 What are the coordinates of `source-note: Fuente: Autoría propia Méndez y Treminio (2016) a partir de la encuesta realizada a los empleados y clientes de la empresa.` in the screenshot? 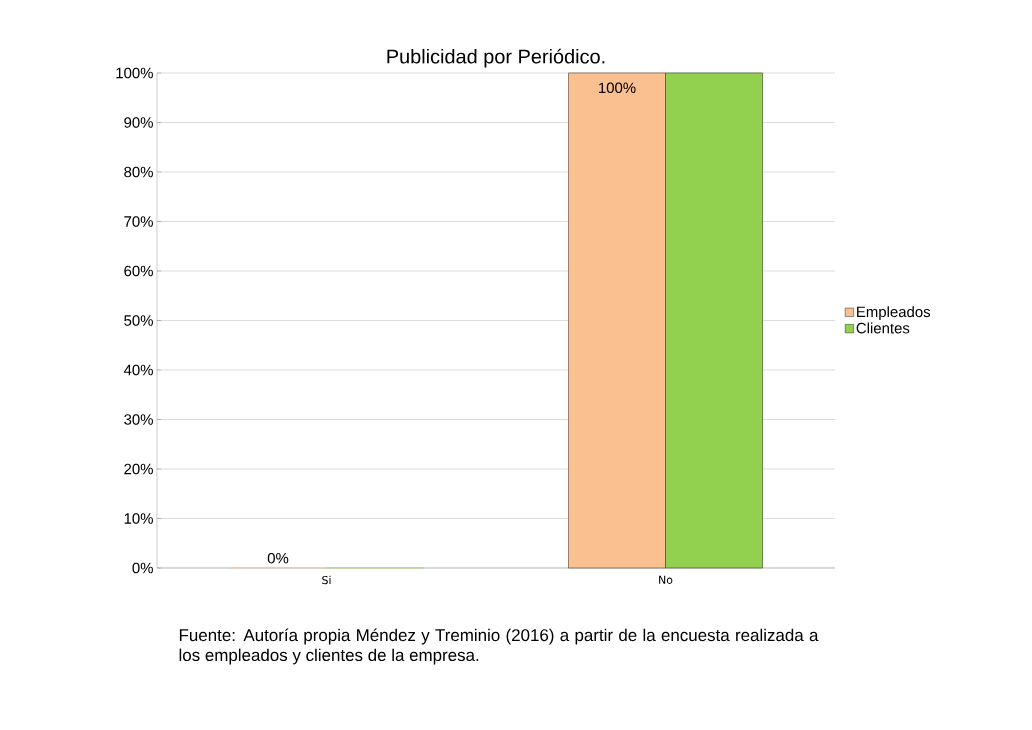 It's located at (499, 646).